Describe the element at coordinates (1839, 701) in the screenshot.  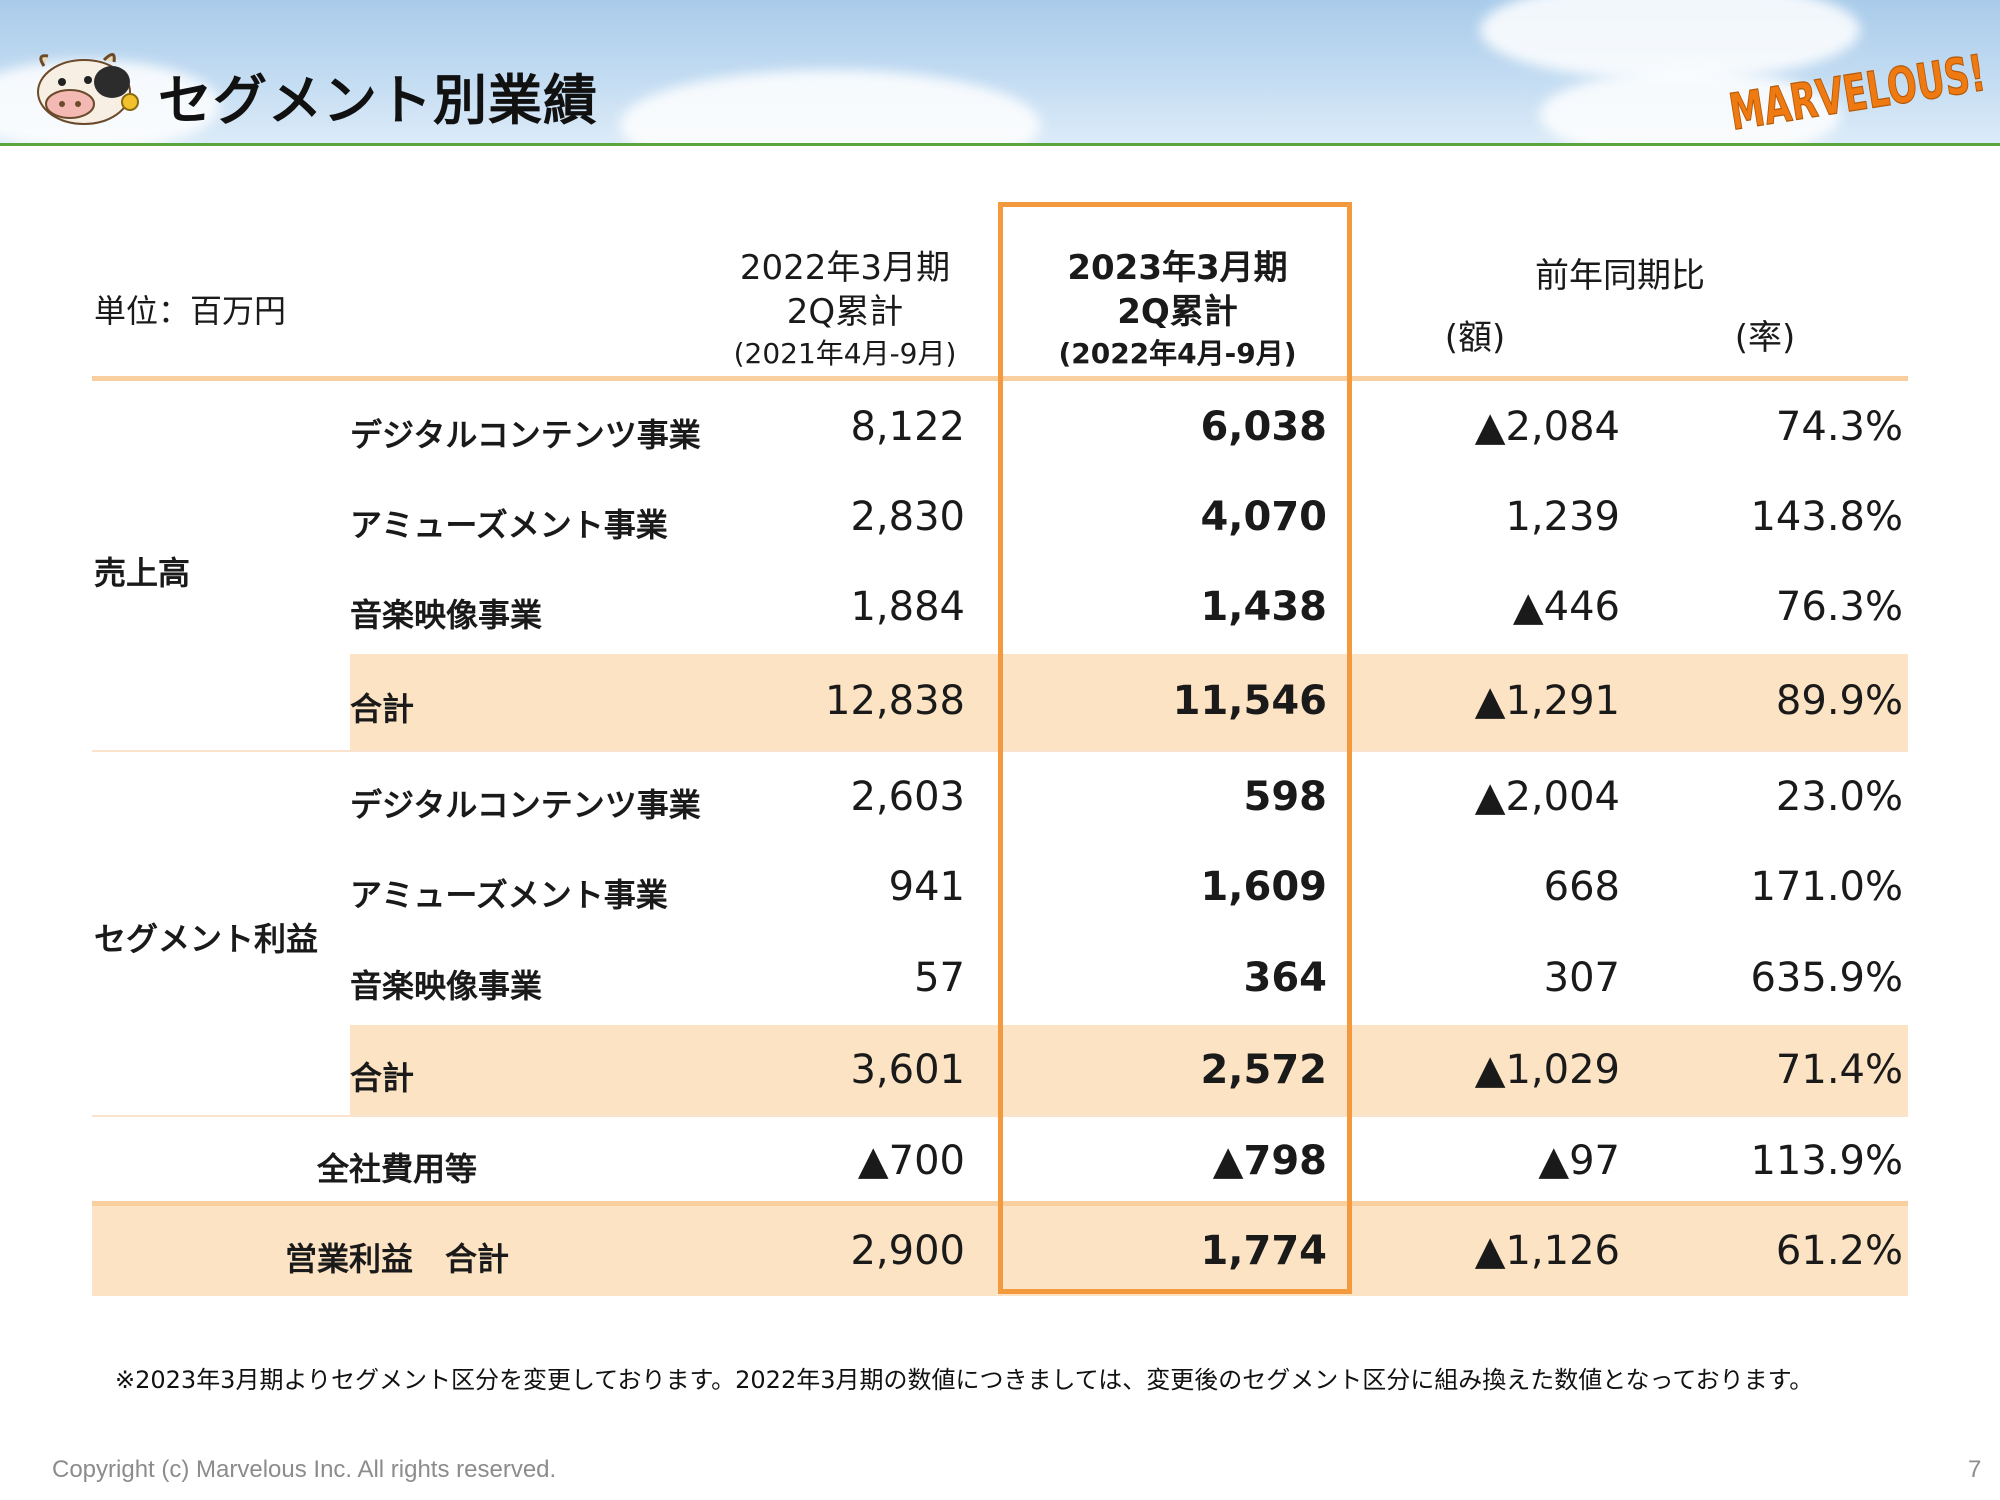
I see `rate-value: 89.9%` at that location.